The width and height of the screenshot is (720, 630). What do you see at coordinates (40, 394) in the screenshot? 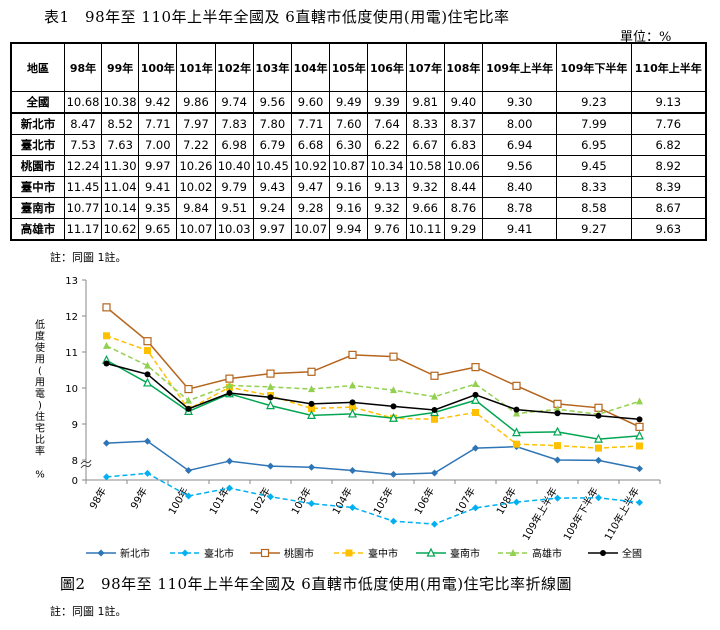
I see `y-axis-label-char: 電` at bounding box center [40, 394].